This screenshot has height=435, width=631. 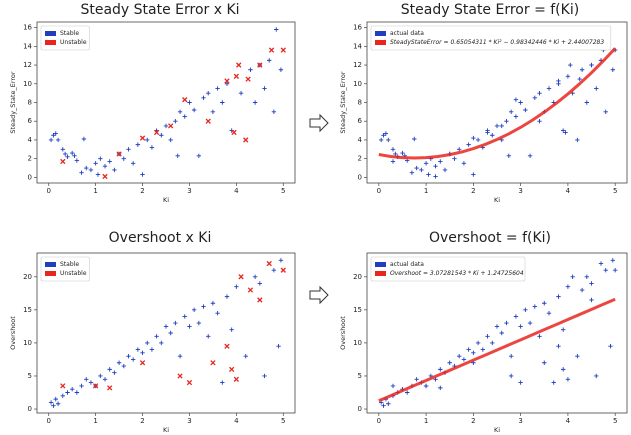 I want to click on y-tick-label: 10, so click(x=357, y=84).